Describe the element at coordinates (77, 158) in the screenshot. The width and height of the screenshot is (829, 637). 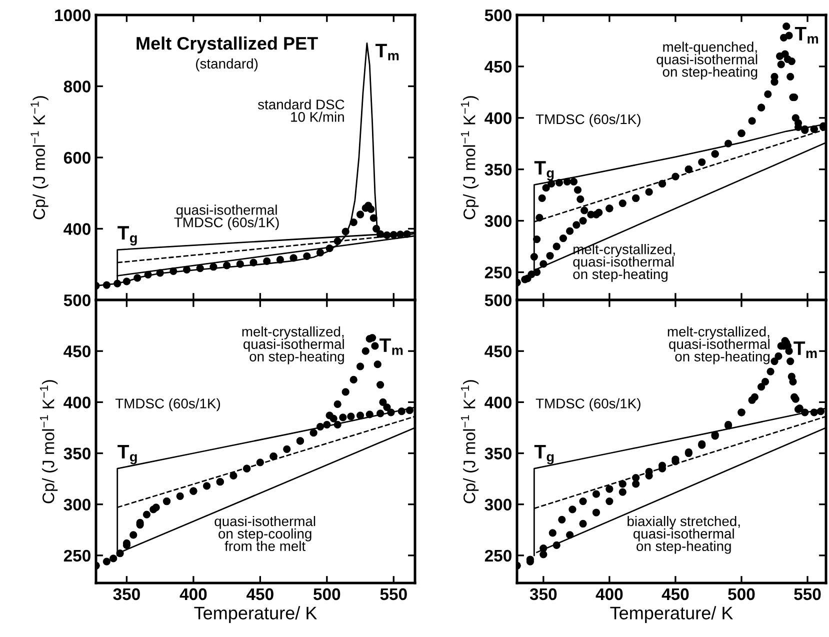
I see `y-tick-label: 600` at that location.